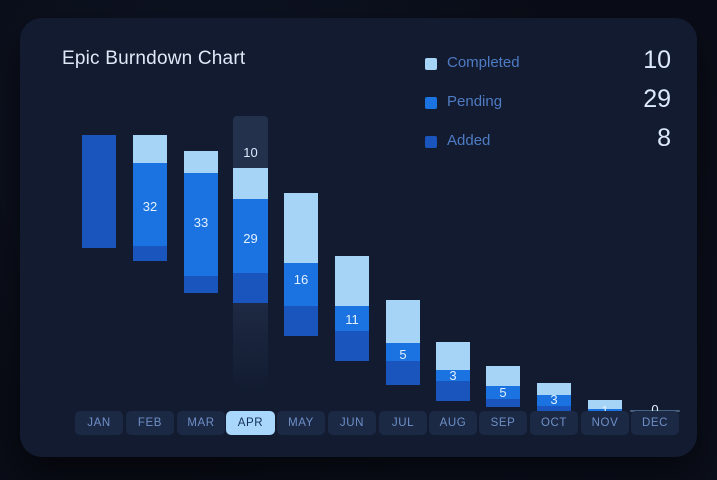  I want to click on bar-value-label: 0, so click(655, 409).